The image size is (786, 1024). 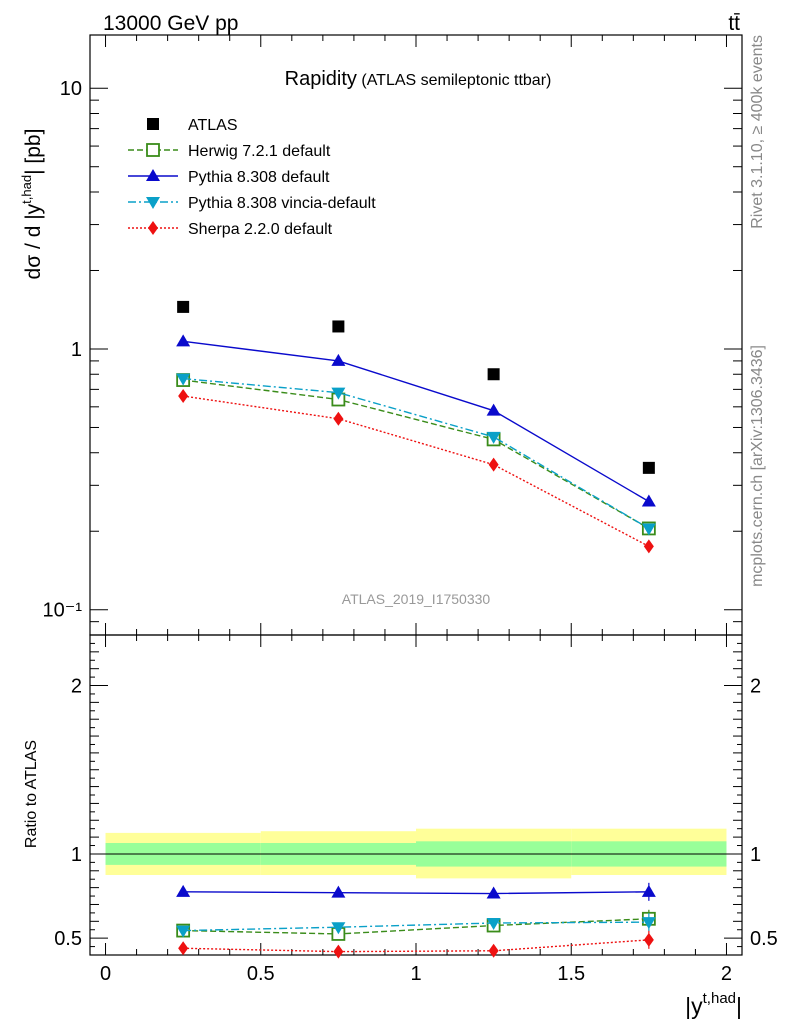 I want to click on legend-item-sherpa-2-2-0-default: Sherpa 2.2.0 default, so click(x=230, y=229).